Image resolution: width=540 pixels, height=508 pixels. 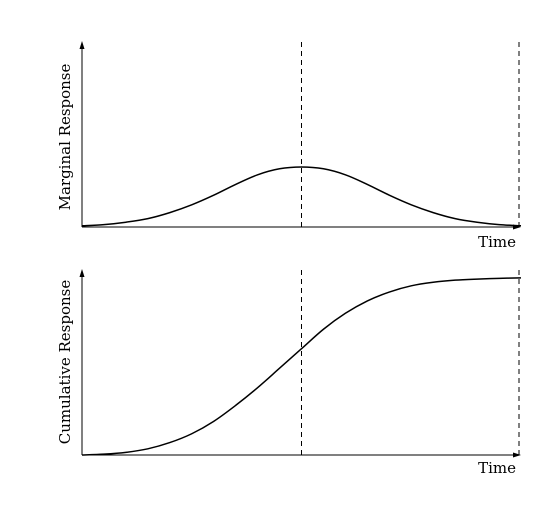 What do you see at coordinates (65, 136) in the screenshot?
I see `y-axis-label: Marginal Response` at bounding box center [65, 136].